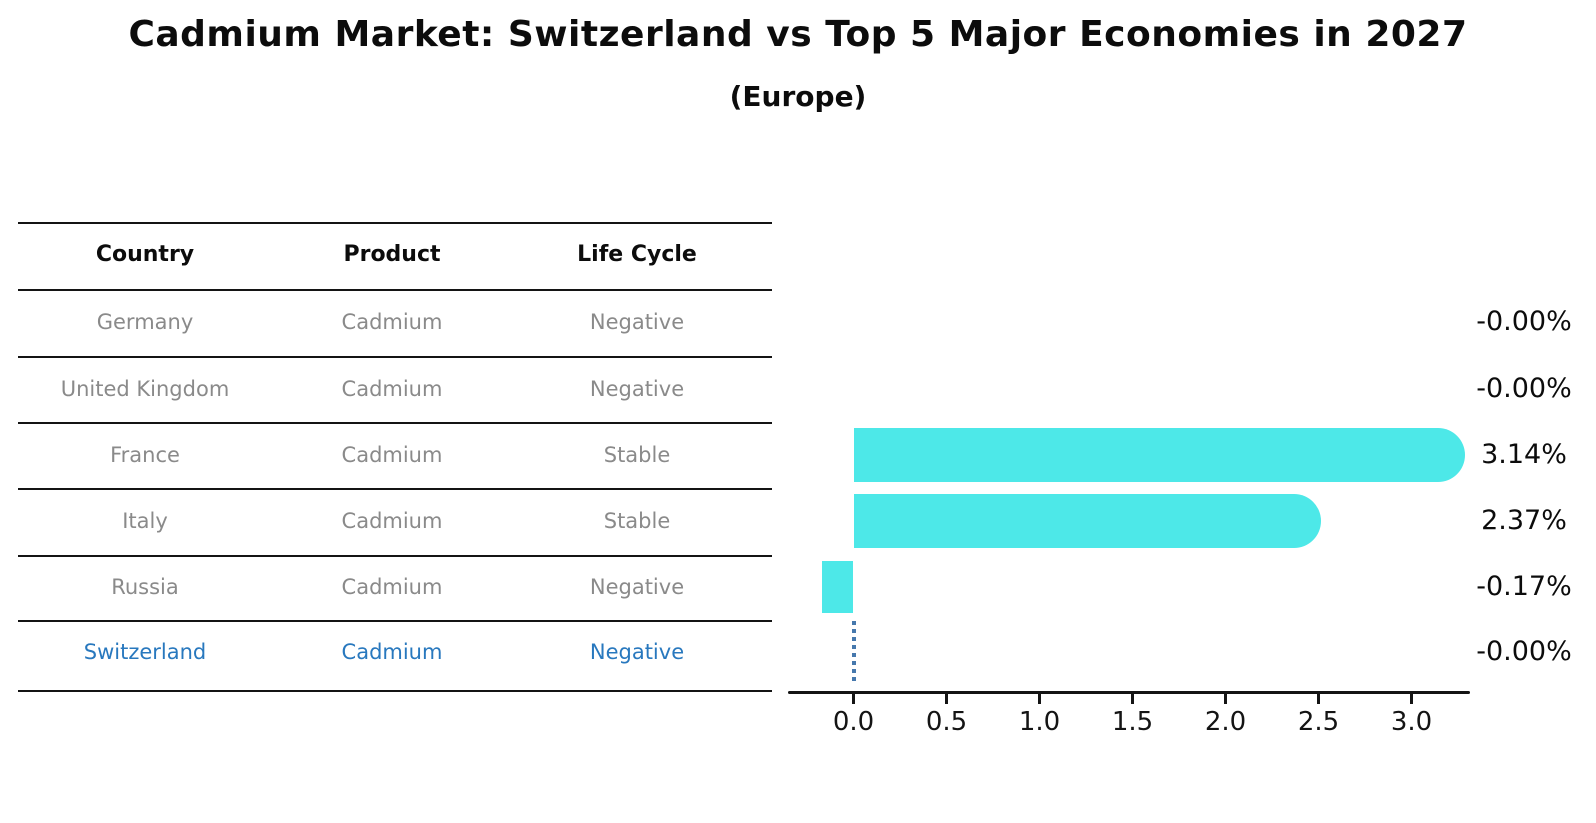 The image size is (1596, 823). What do you see at coordinates (853, 652) in the screenshot?
I see `highlight-marker-switzerland` at bounding box center [853, 652].